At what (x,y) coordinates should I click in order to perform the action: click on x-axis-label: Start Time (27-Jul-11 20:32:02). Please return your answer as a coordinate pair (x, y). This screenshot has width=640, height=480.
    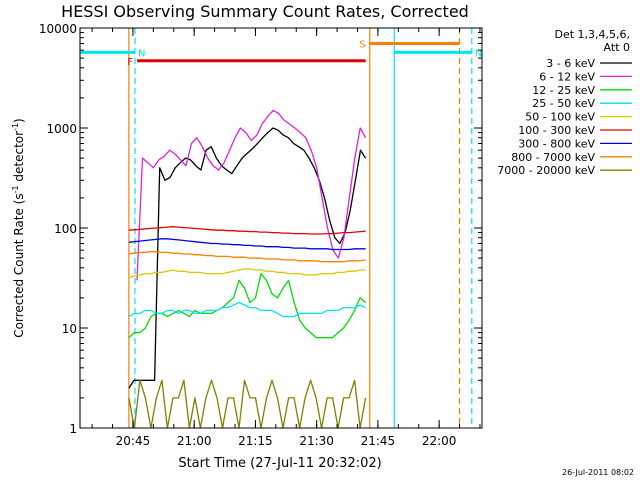
    Looking at the image, I should click on (279, 463).